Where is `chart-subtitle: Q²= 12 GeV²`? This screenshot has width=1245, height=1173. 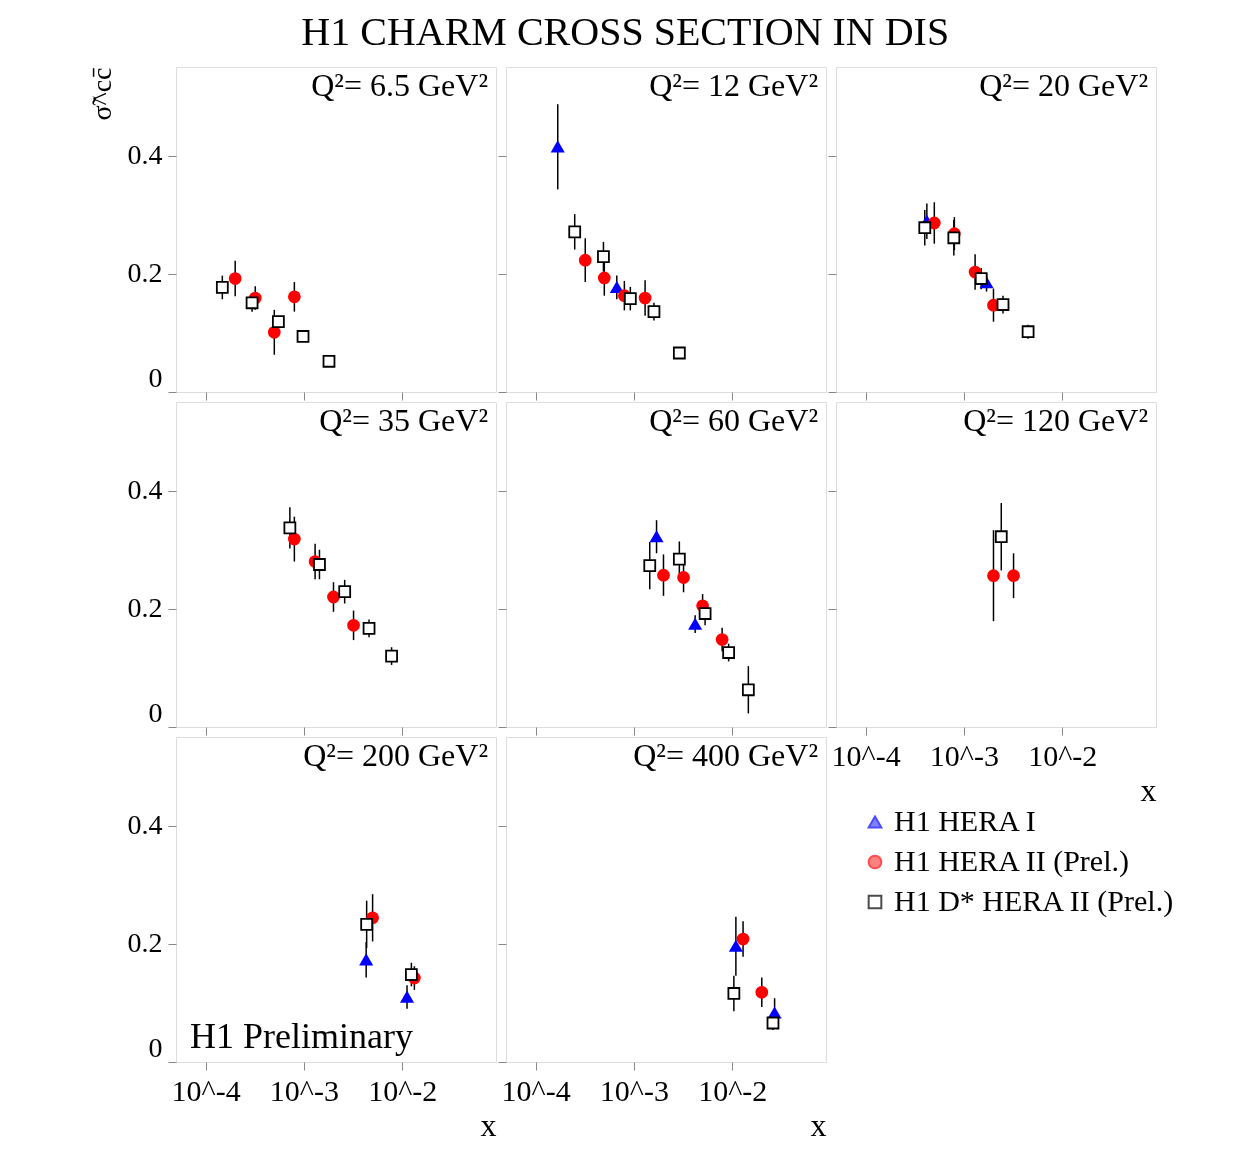
chart-subtitle: Q²= 12 GeV² is located at coordinates (733, 85).